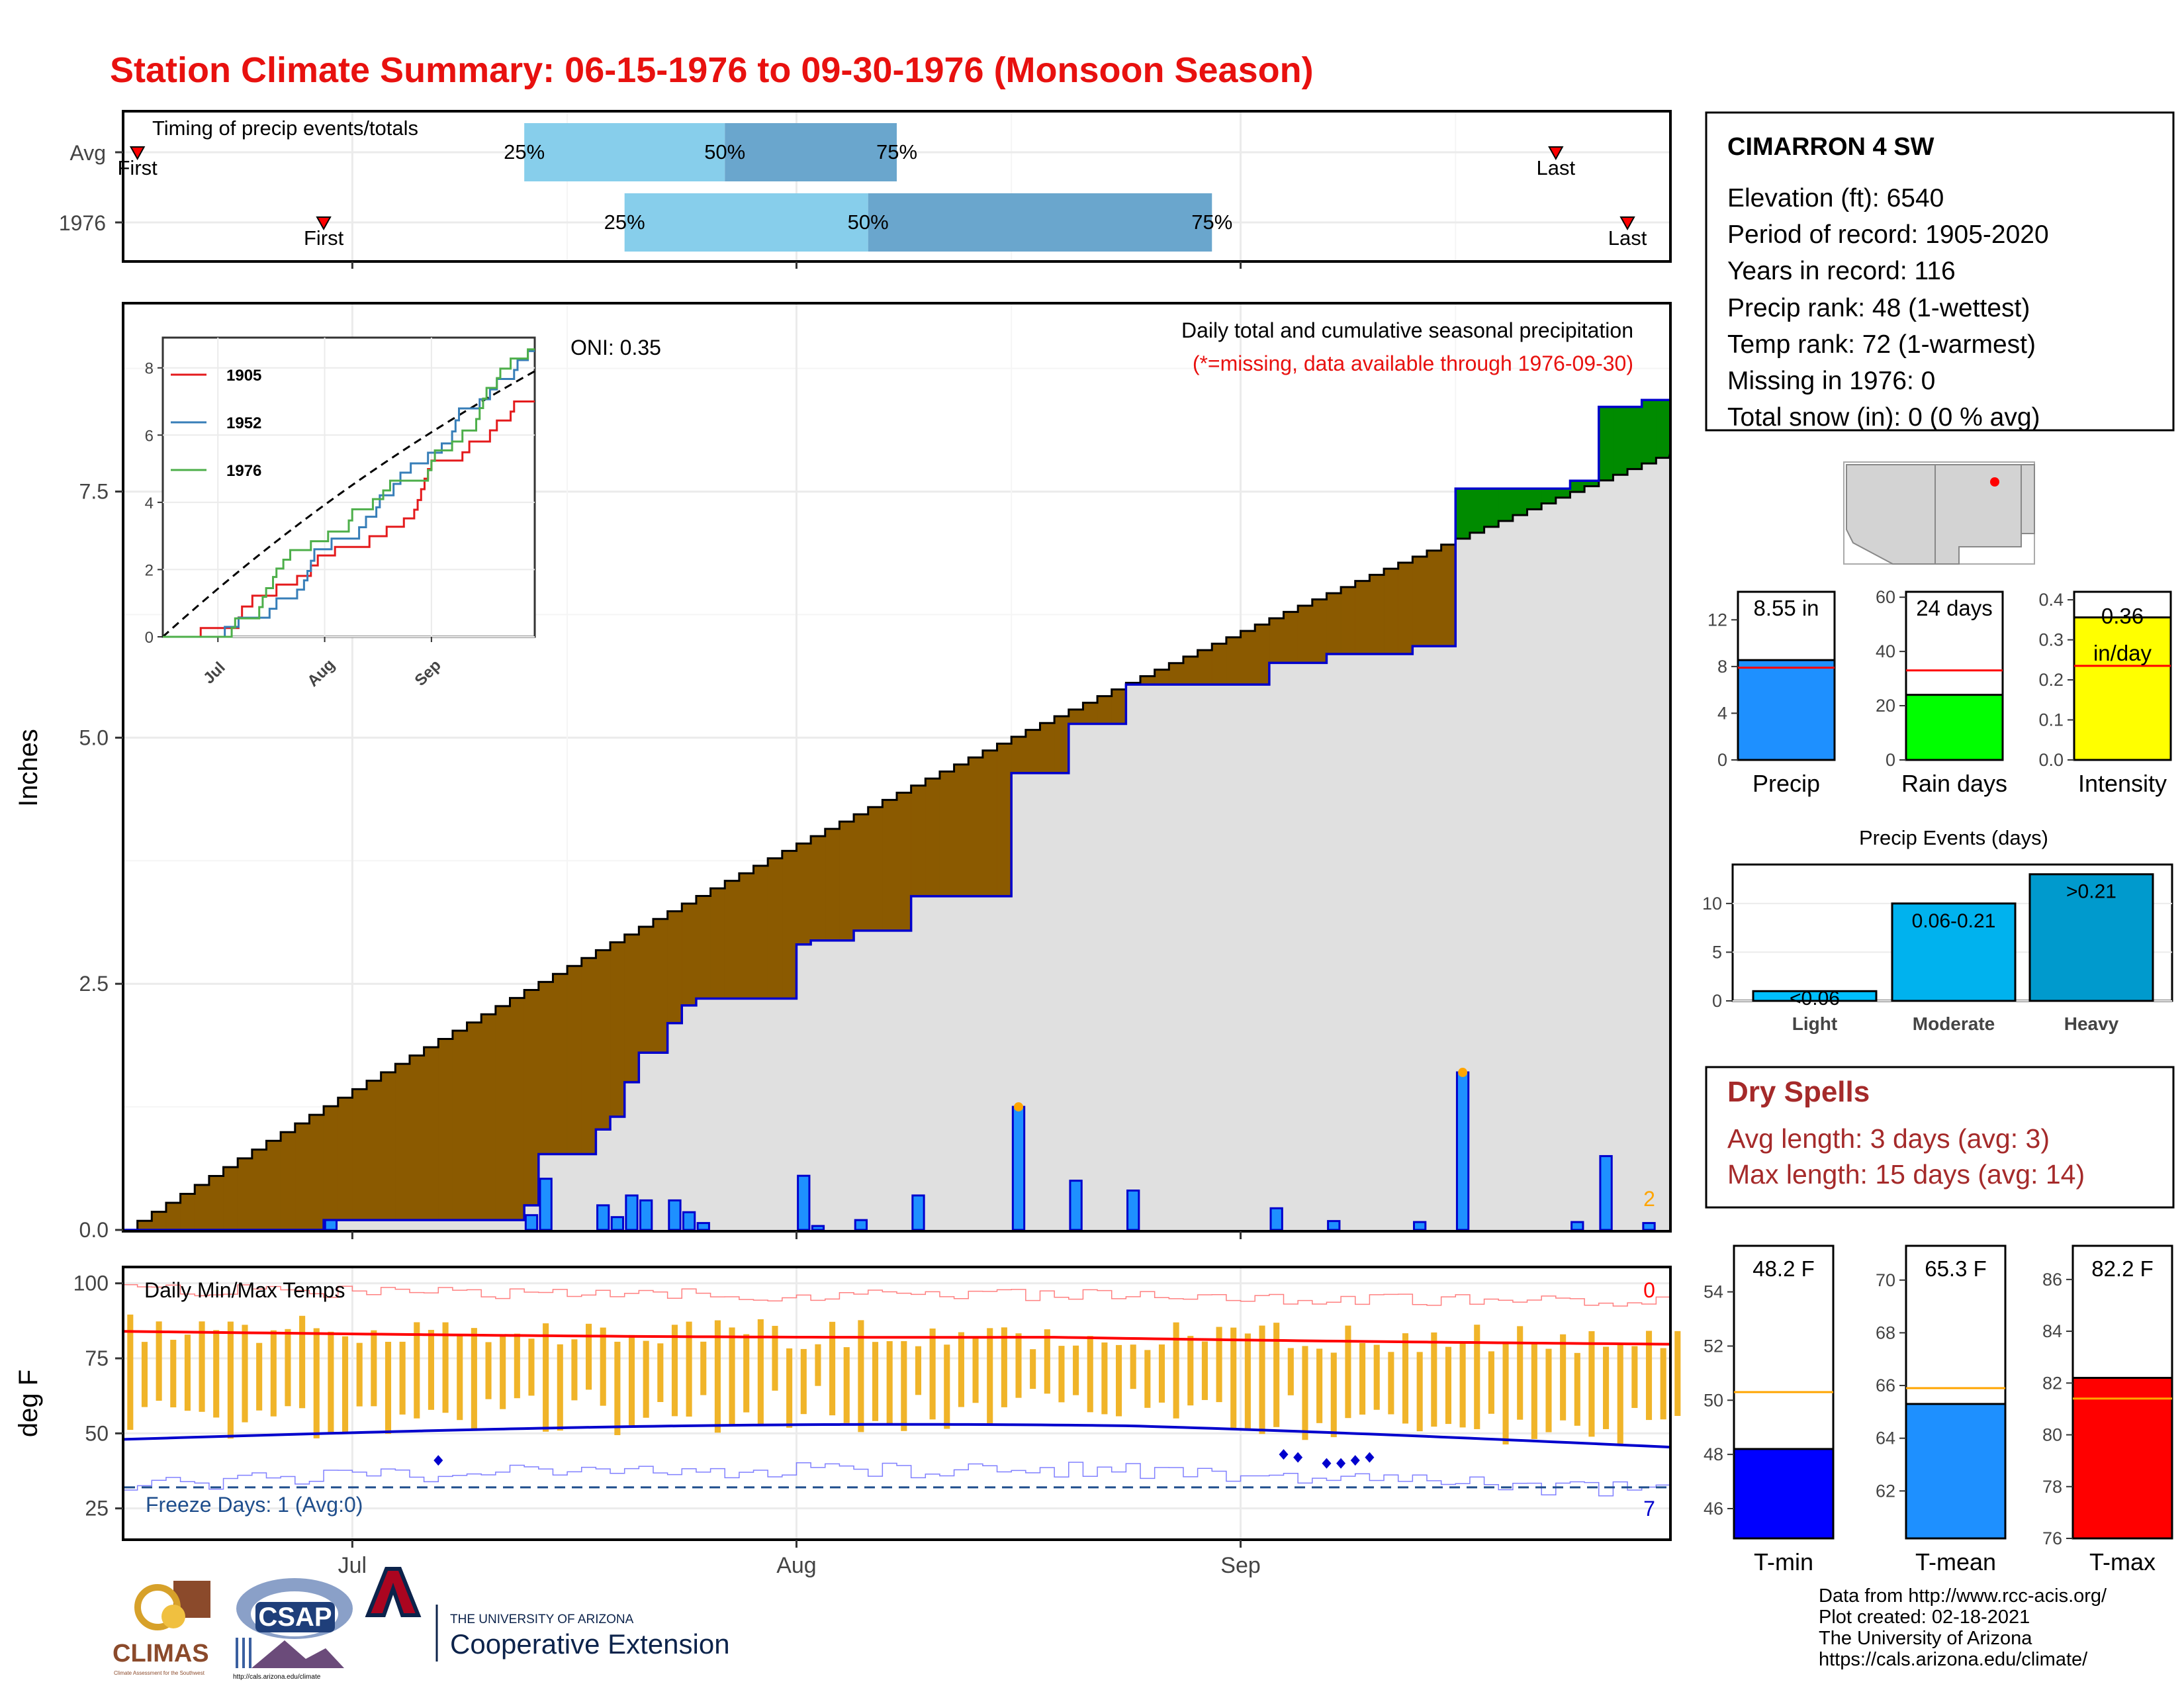 The image size is (2184, 1688). What do you see at coordinates (2091, 1023) in the screenshot?
I see `events-category-label: Heavy` at bounding box center [2091, 1023].